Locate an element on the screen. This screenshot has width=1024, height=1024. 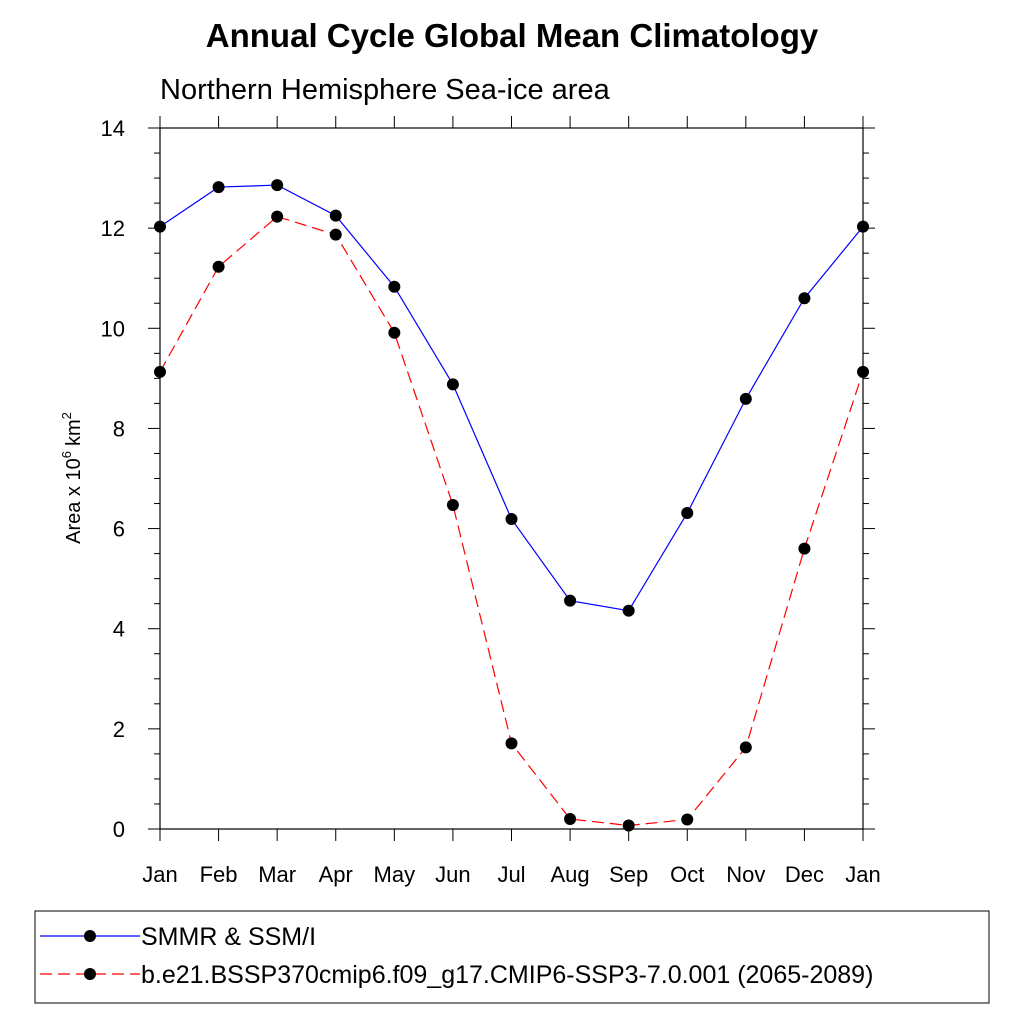
x-tick-label: Feb is located at coordinates (219, 874).